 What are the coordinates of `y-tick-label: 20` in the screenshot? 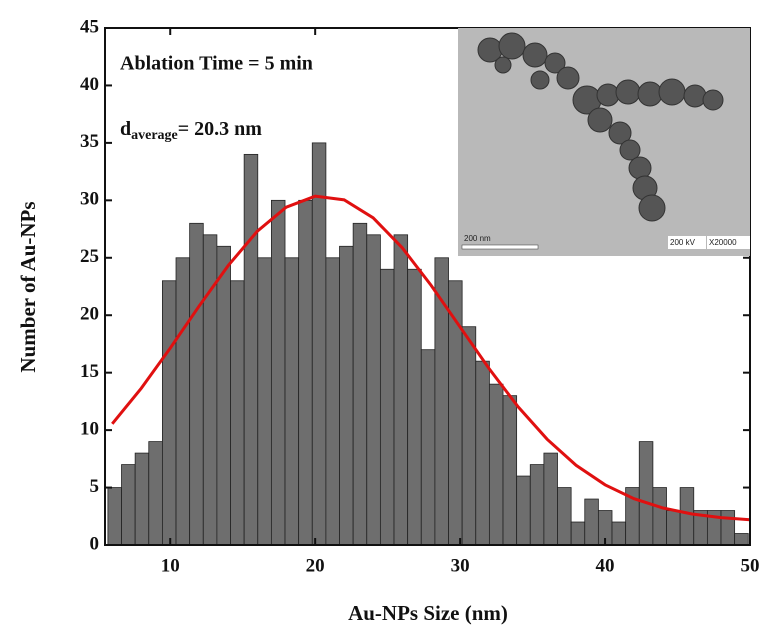 It's located at (89, 314).